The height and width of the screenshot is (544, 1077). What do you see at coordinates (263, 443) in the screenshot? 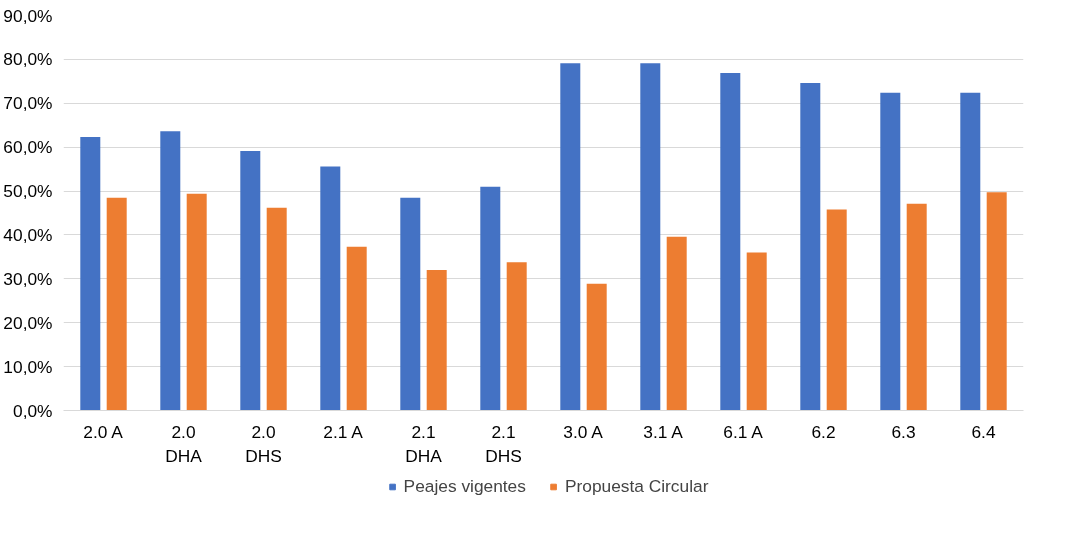
I see `x-tick-label: 2.0 DHS` at bounding box center [263, 443].